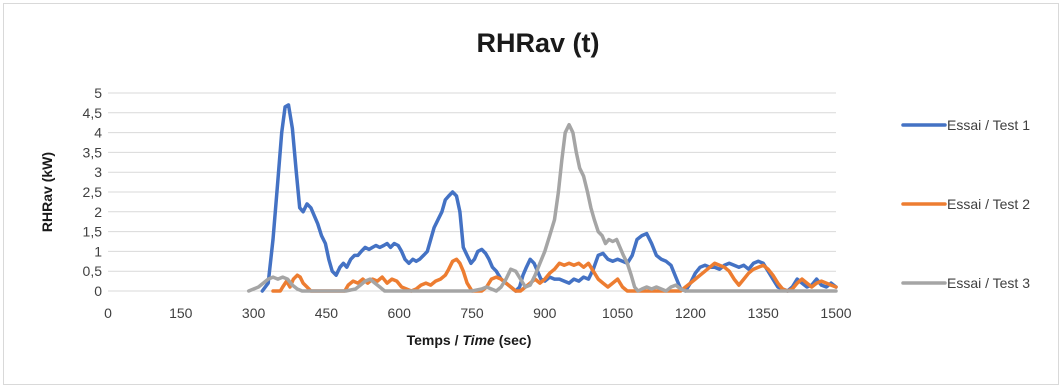 This screenshot has width=1064, height=390. What do you see at coordinates (835, 313) in the screenshot?
I see `x-tick-label: 1500` at bounding box center [835, 313].